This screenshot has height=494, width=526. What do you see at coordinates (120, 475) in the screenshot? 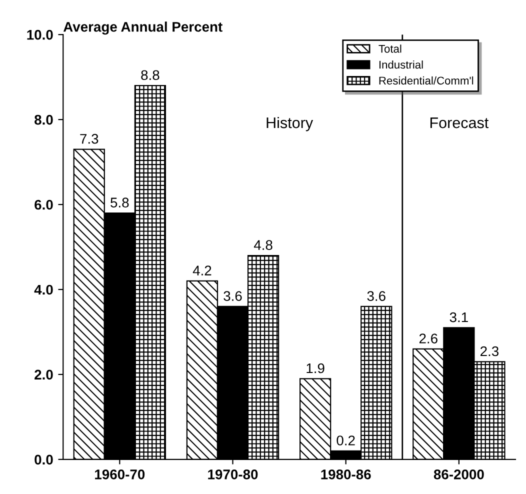
I see `x-tick-label: 1960-70` at bounding box center [120, 475].